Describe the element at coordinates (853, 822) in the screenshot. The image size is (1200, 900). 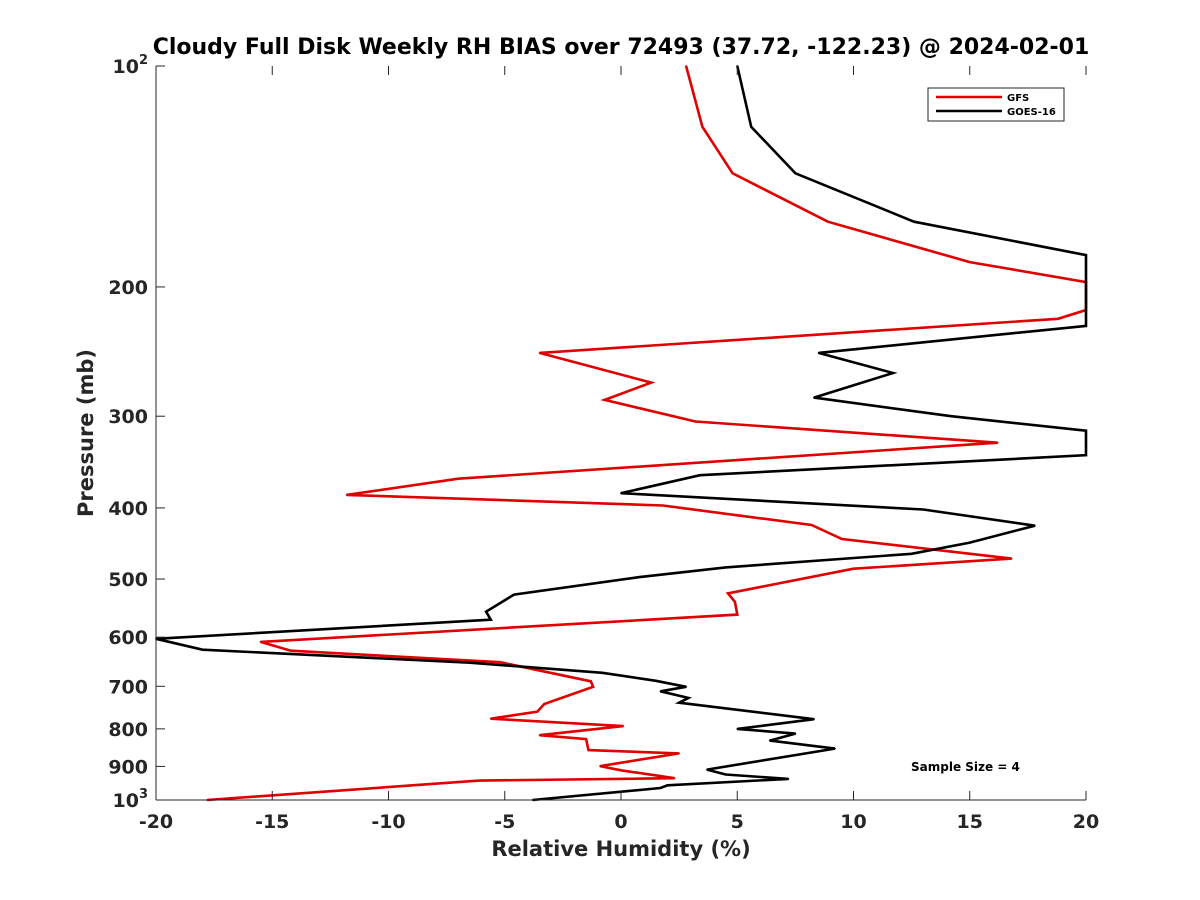
I see `x-tick-label-6: 10` at that location.